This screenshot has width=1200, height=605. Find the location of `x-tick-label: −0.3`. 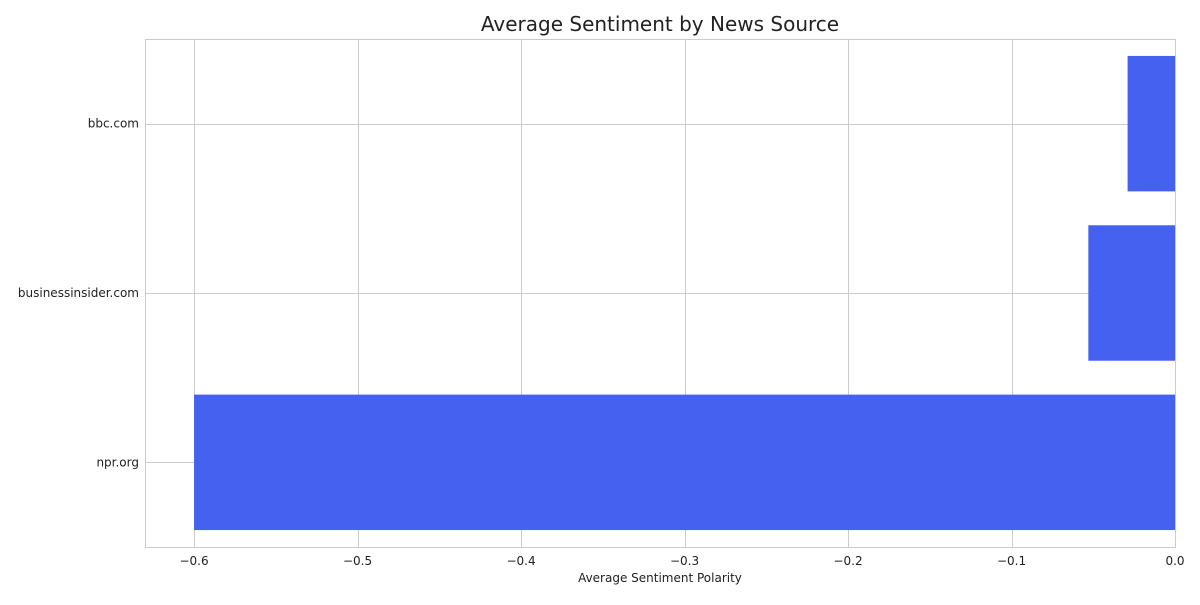

x-tick-label: −0.3 is located at coordinates (684, 561).